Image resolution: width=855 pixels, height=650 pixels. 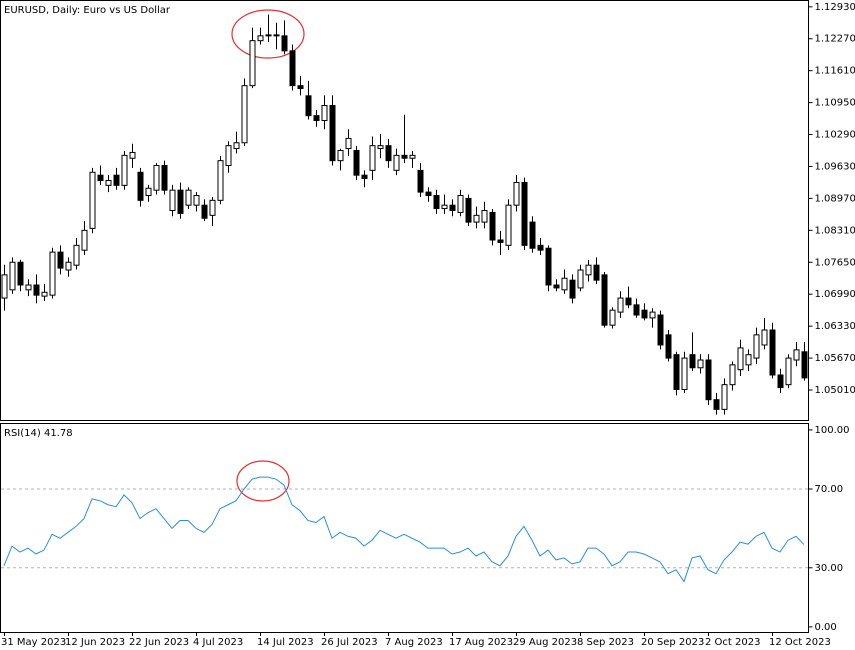 What do you see at coordinates (835, 7) in the screenshot?
I see `y-tick-label: 1.12930` at bounding box center [835, 7].